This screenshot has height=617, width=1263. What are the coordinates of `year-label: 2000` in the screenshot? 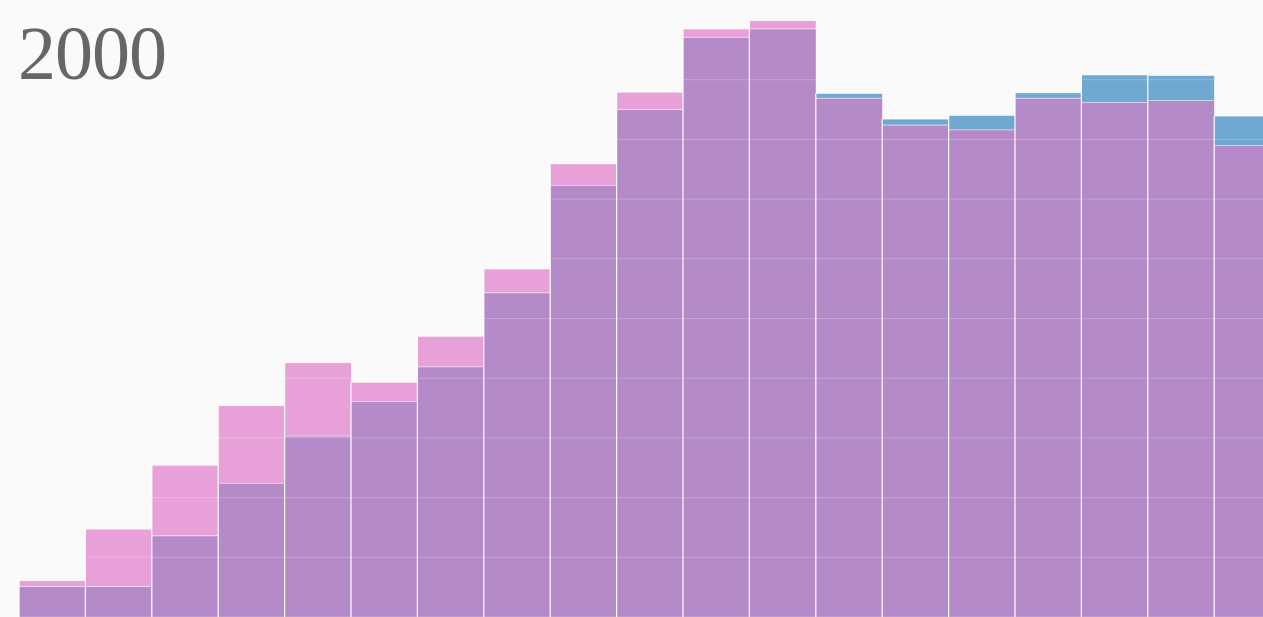 It's located at (92, 54).